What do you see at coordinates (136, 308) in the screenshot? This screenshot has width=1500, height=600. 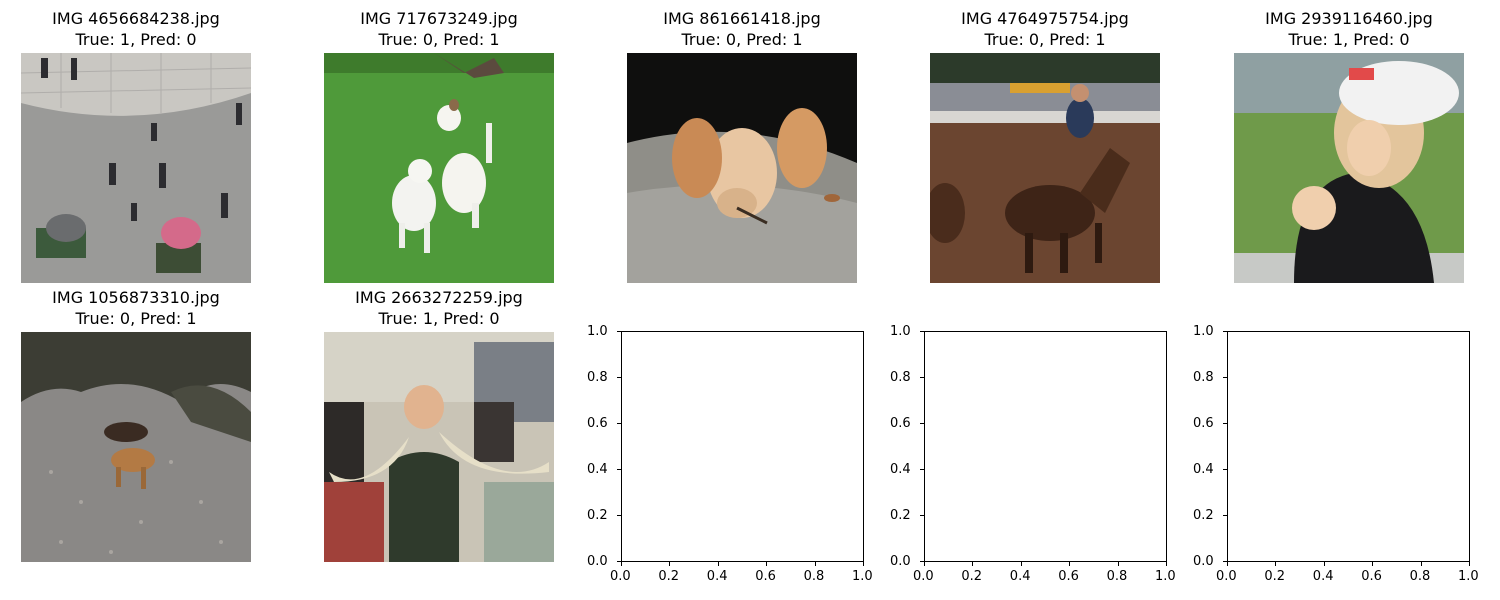 I see `panel-title: IMG 1056873310.jpg True: 0, Pred: 1` at bounding box center [136, 308].